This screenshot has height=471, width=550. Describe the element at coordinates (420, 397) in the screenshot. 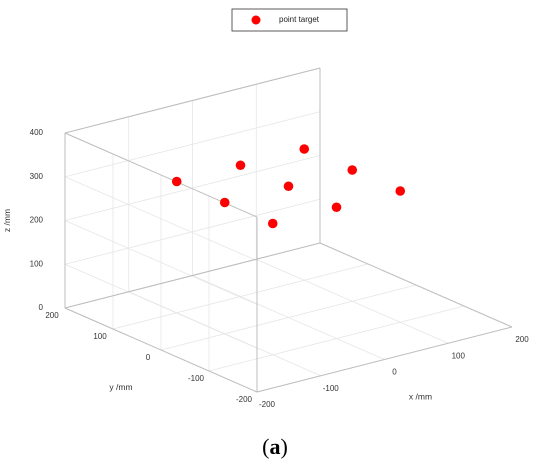

I see `x-axis-label: x /mm` at that location.